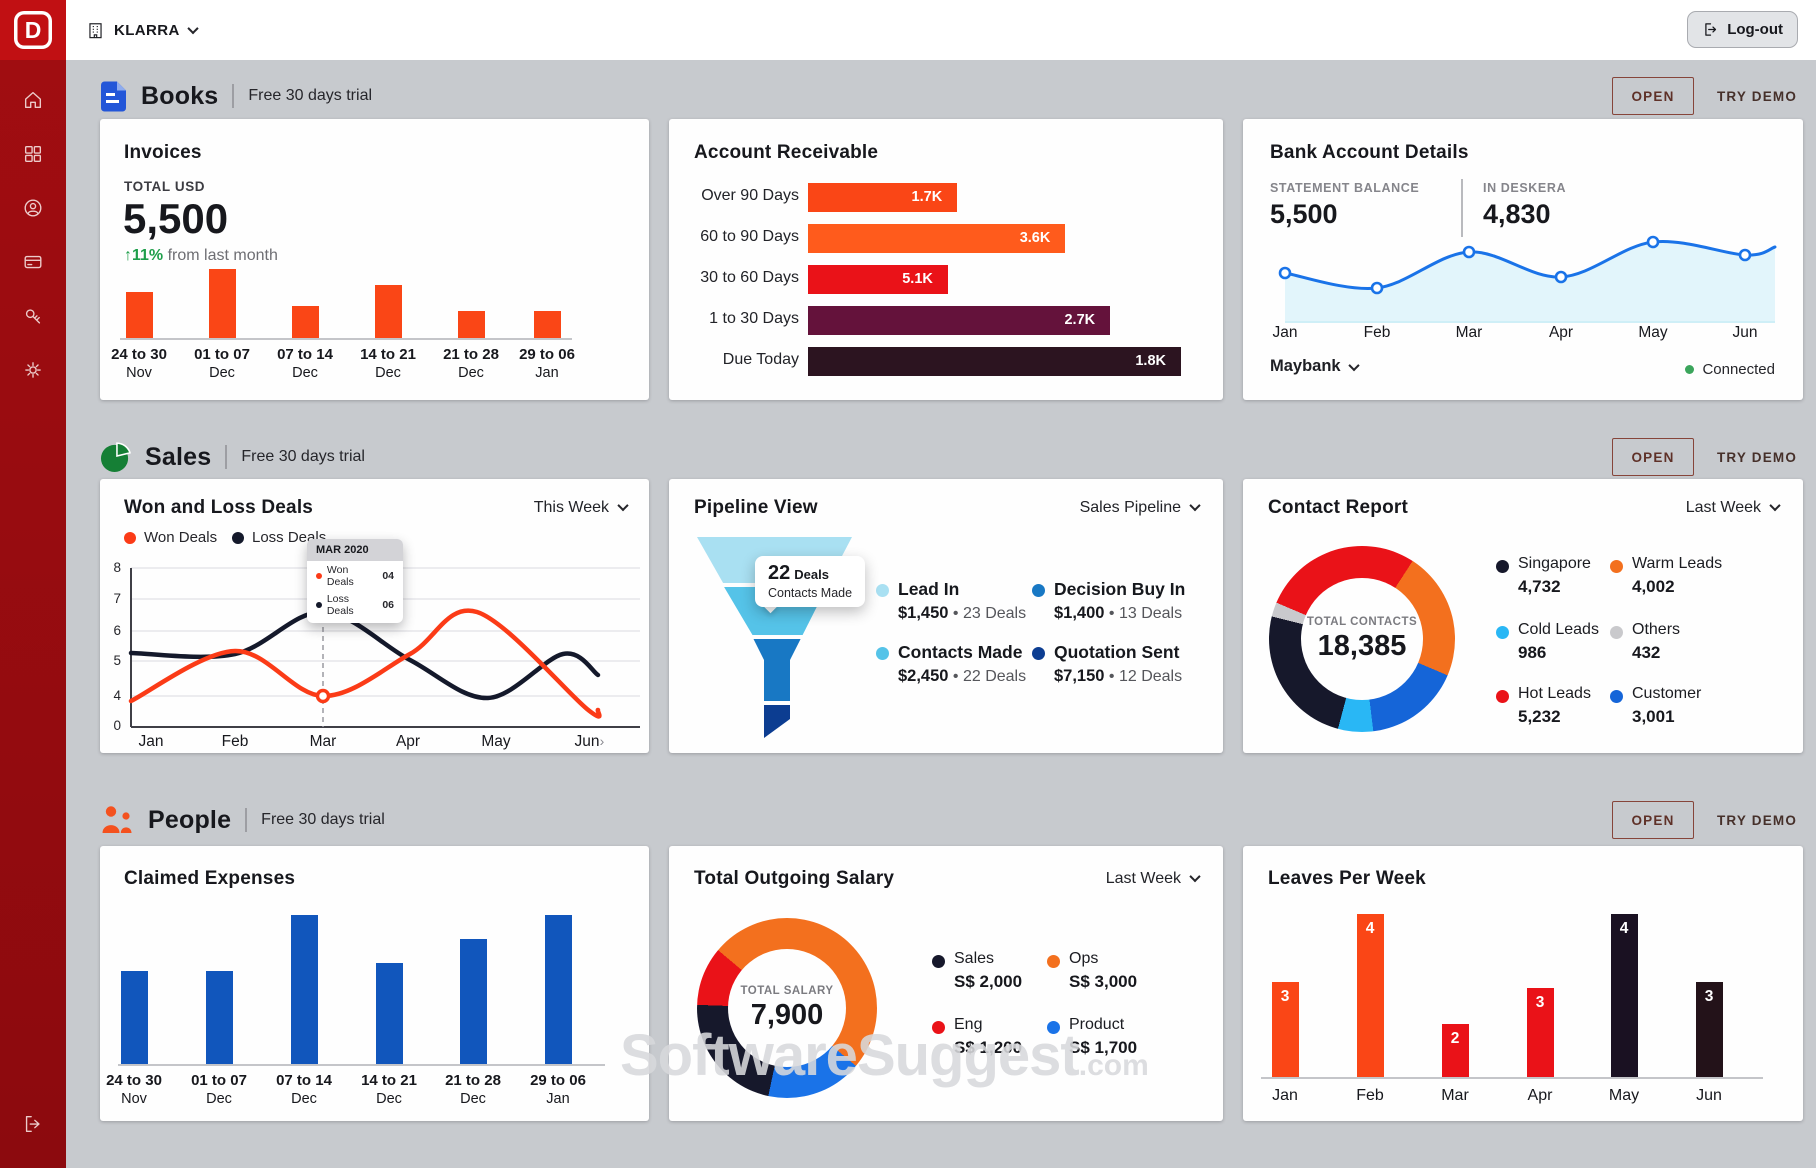 The width and height of the screenshot is (1816, 1168). I want to click on legend-item: Cold Leads 986, so click(1547, 642).